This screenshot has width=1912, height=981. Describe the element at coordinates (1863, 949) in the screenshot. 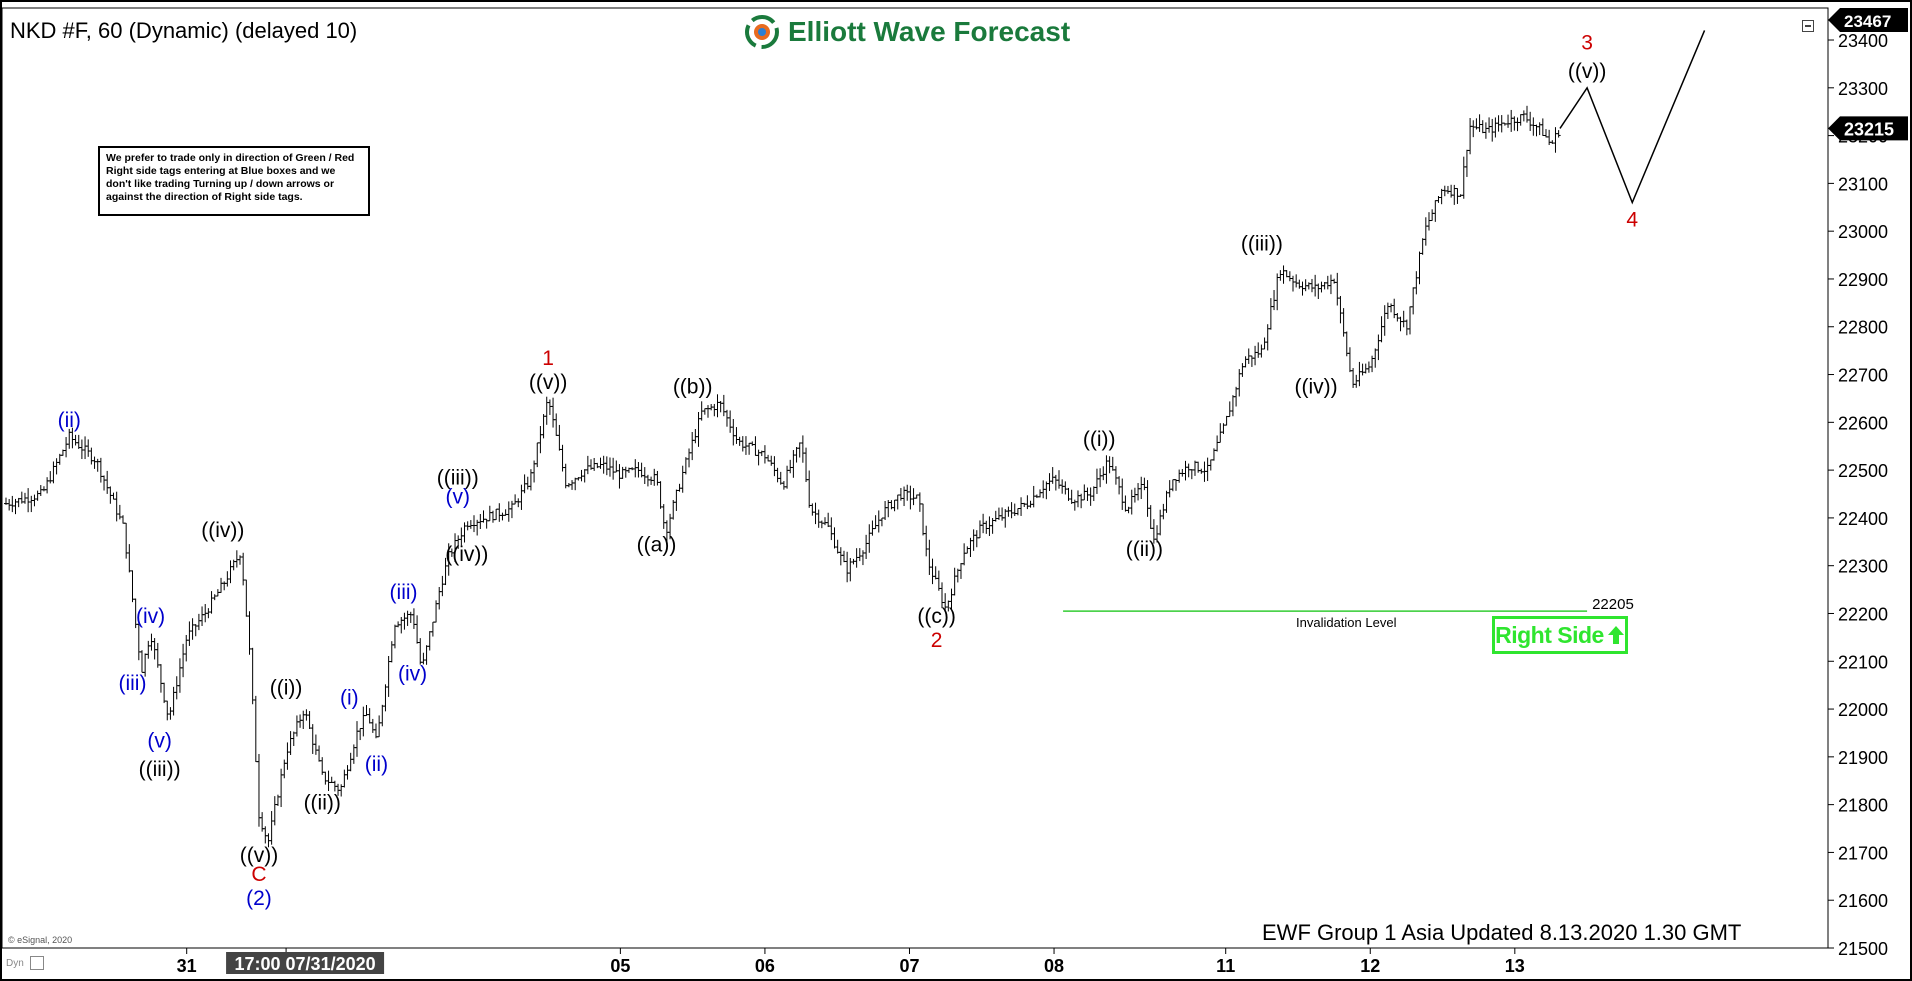

I see `y-tick-label: 21500` at that location.